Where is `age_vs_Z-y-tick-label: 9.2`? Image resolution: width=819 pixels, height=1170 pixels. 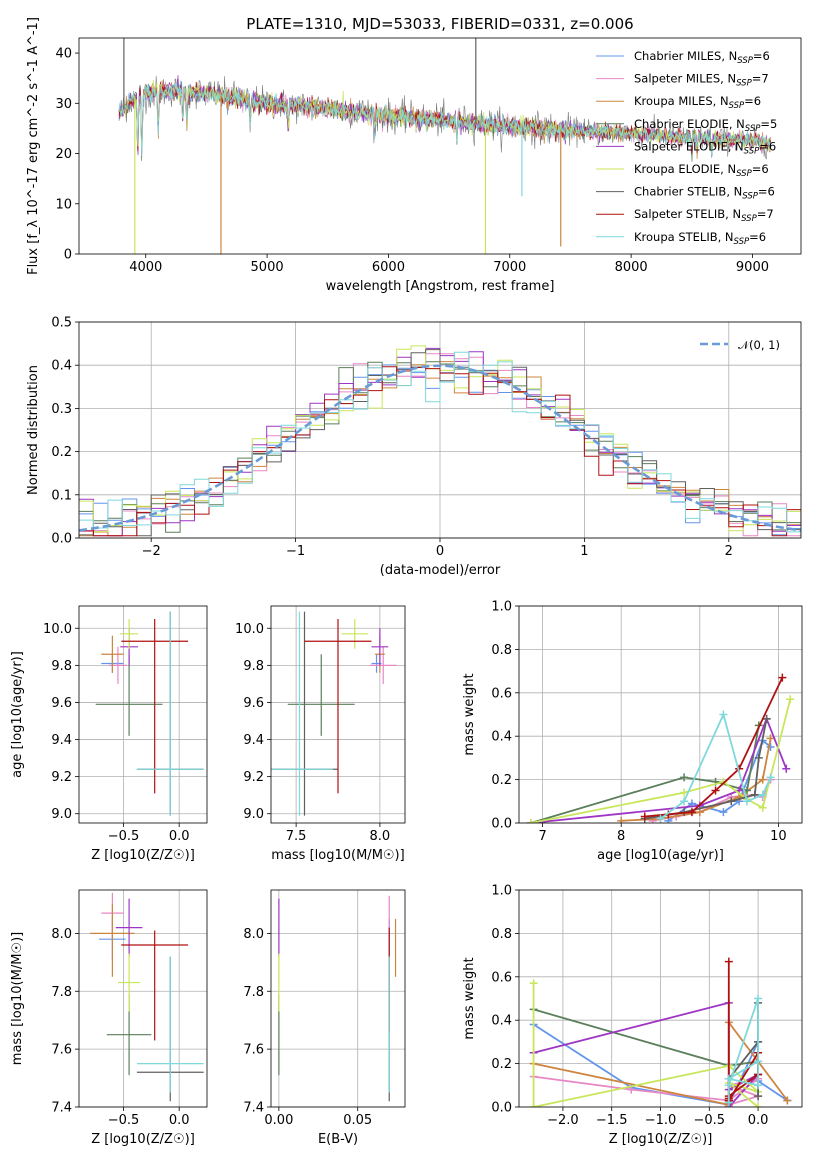
age_vs_Z-y-tick-label: 9.2 is located at coordinates (61, 777).